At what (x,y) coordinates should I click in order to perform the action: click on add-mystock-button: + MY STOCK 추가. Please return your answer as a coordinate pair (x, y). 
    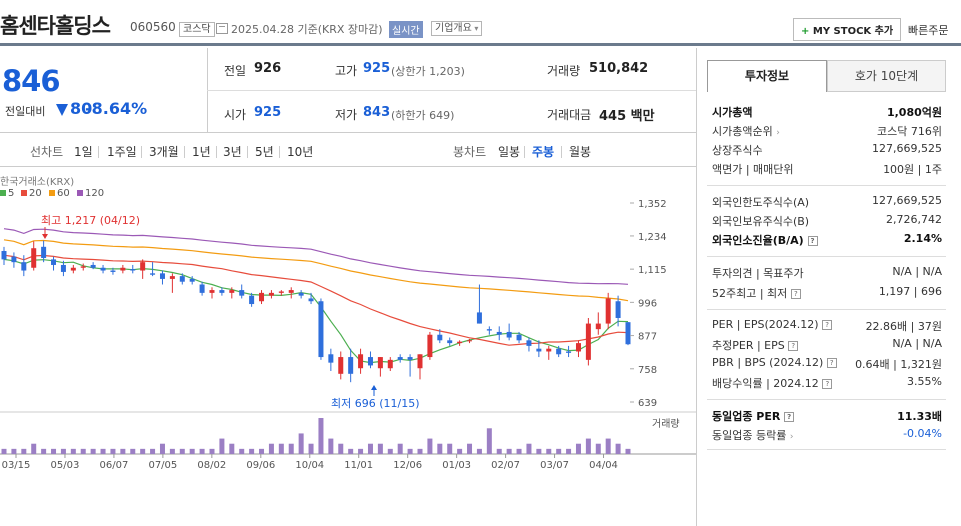
    Looking at the image, I should click on (847, 29).